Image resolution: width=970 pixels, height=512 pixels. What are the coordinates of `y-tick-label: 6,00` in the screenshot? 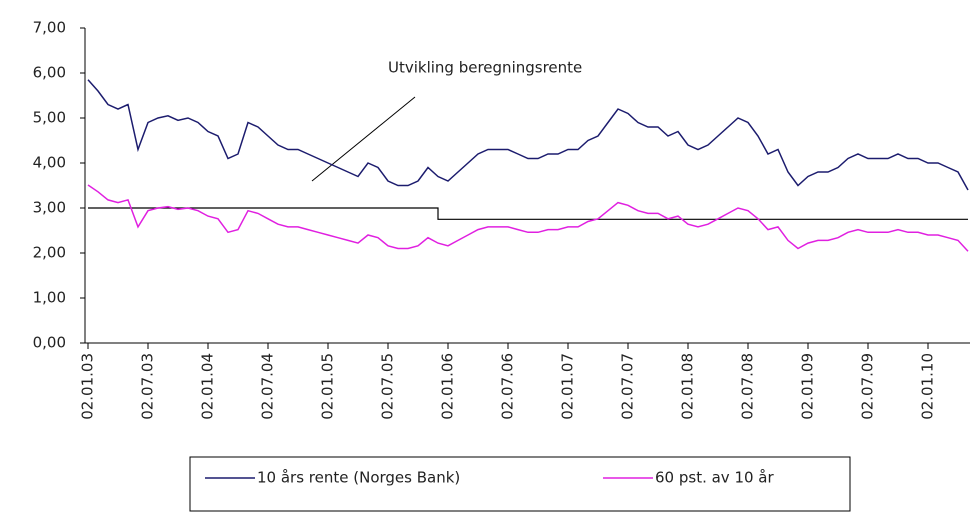 It's located at (49, 73).